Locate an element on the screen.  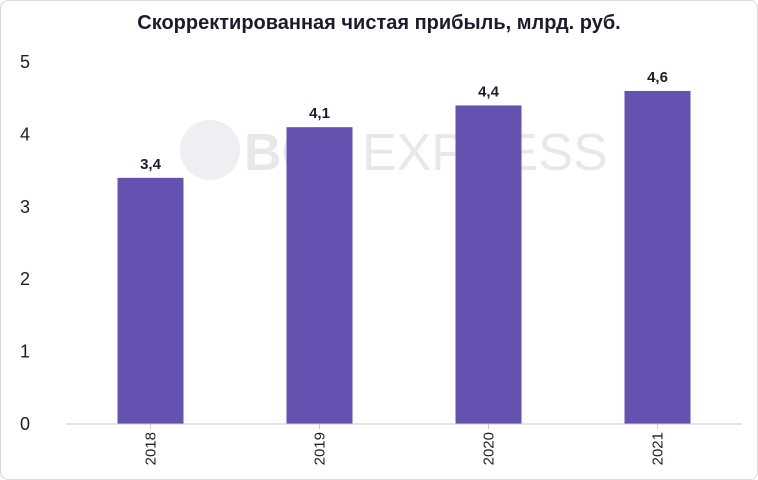
y-axis: 0 1 2 3 4 5 is located at coordinates (25, 243).